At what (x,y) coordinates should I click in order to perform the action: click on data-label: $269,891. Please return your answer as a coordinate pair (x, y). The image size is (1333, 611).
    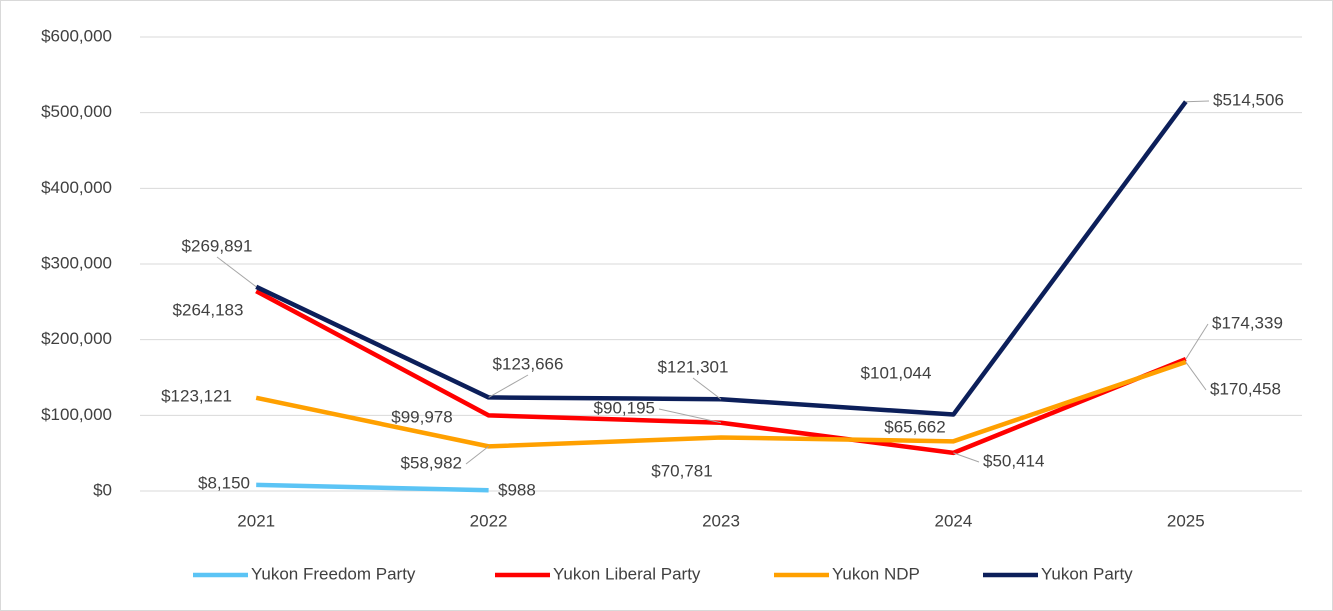
    Looking at the image, I should click on (217, 245).